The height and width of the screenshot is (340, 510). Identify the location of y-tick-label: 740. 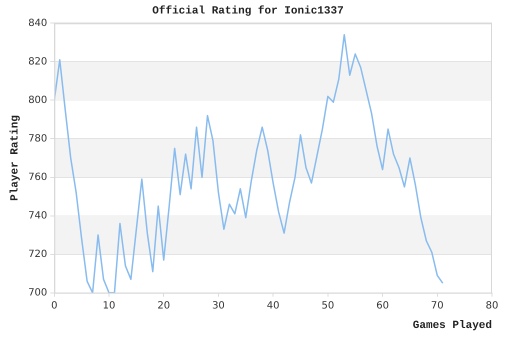
(38, 216).